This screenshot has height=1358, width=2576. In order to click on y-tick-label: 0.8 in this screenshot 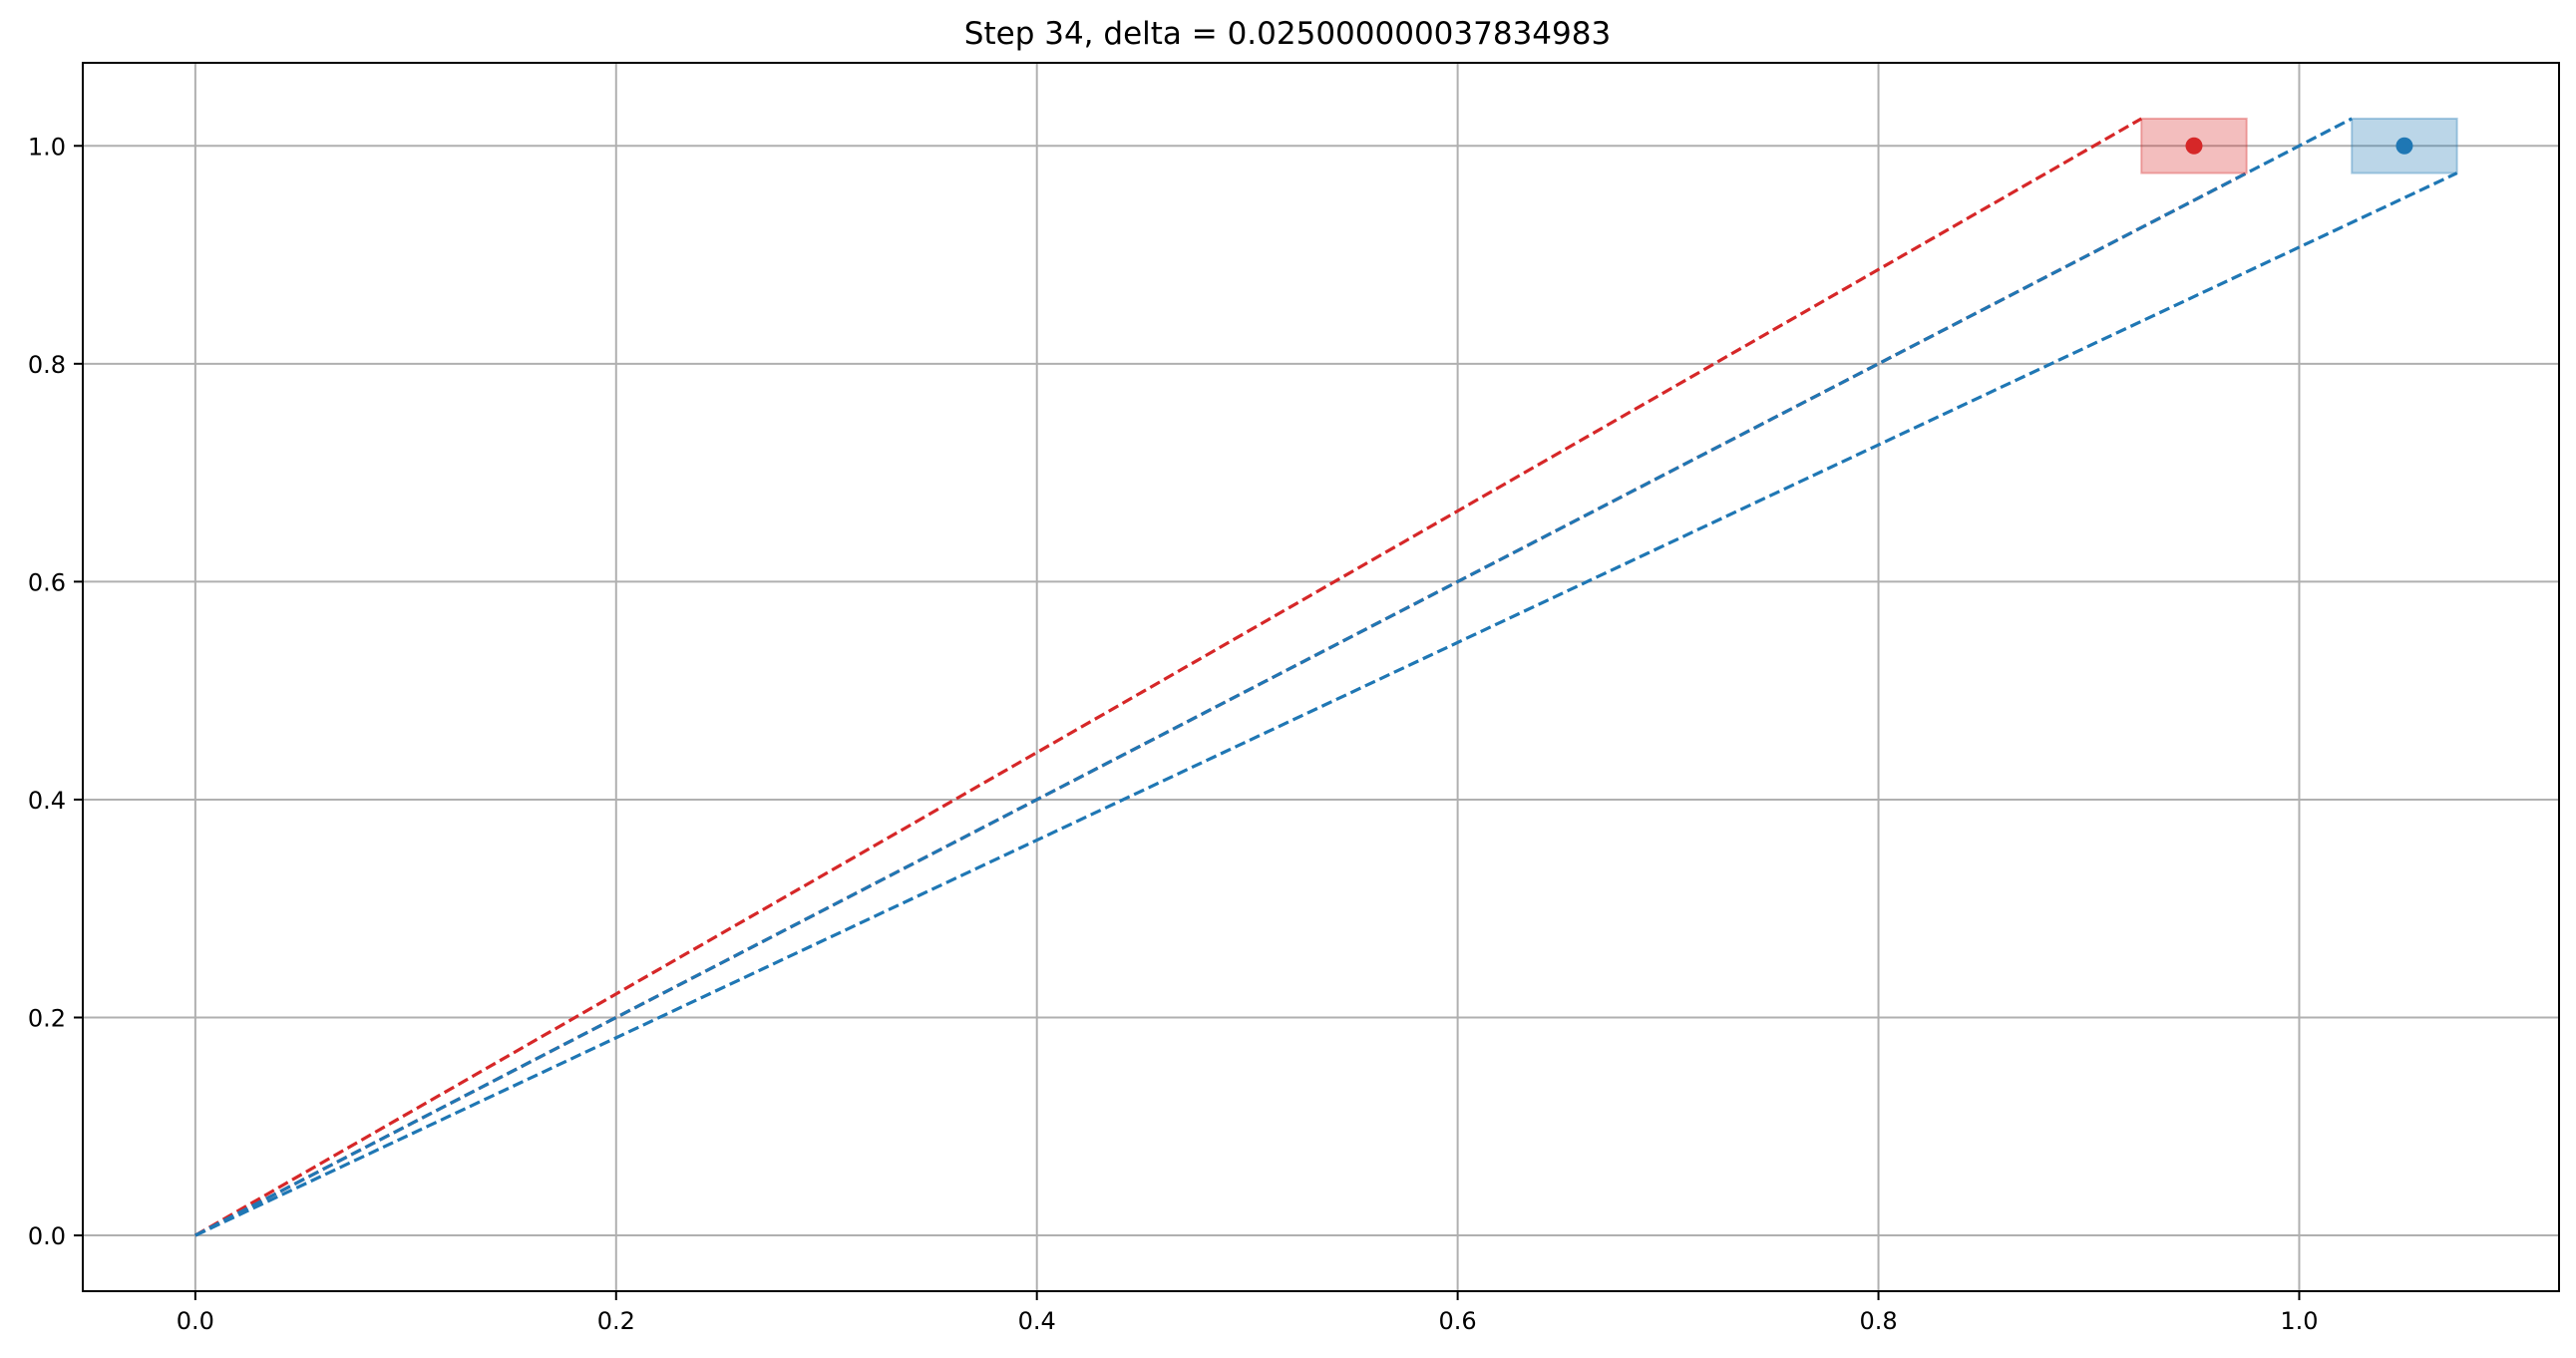, I will do `click(47, 365)`.